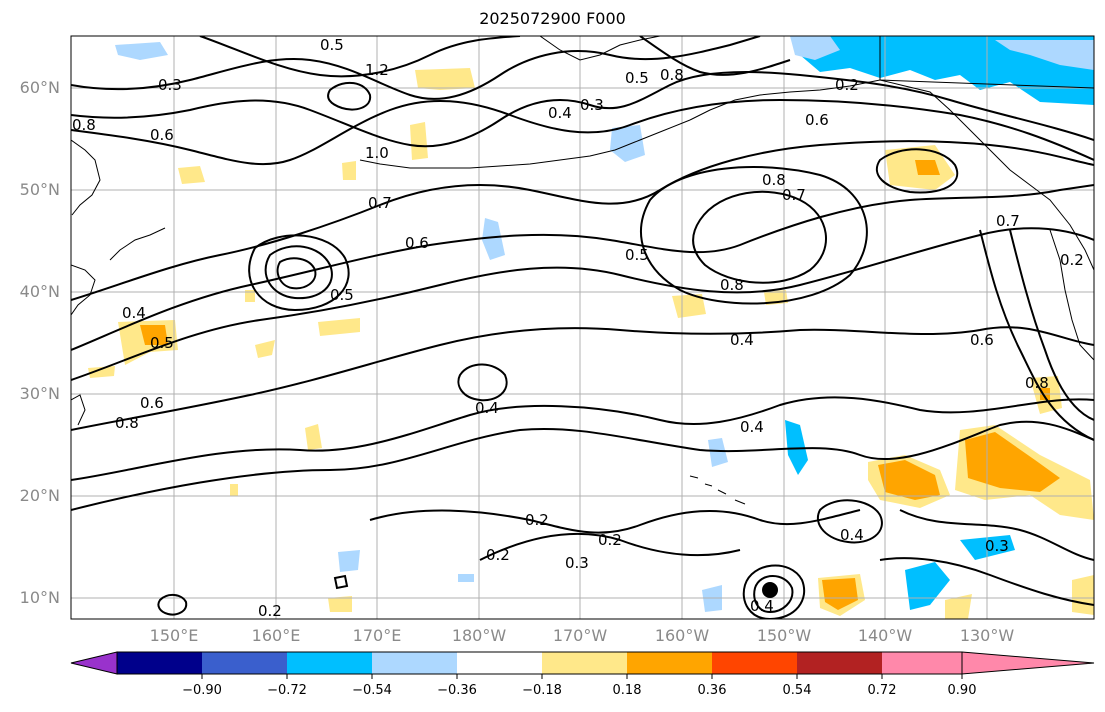 This screenshot has height=712, width=1105. I want to click on coastline-canada, so click(1071, 295).